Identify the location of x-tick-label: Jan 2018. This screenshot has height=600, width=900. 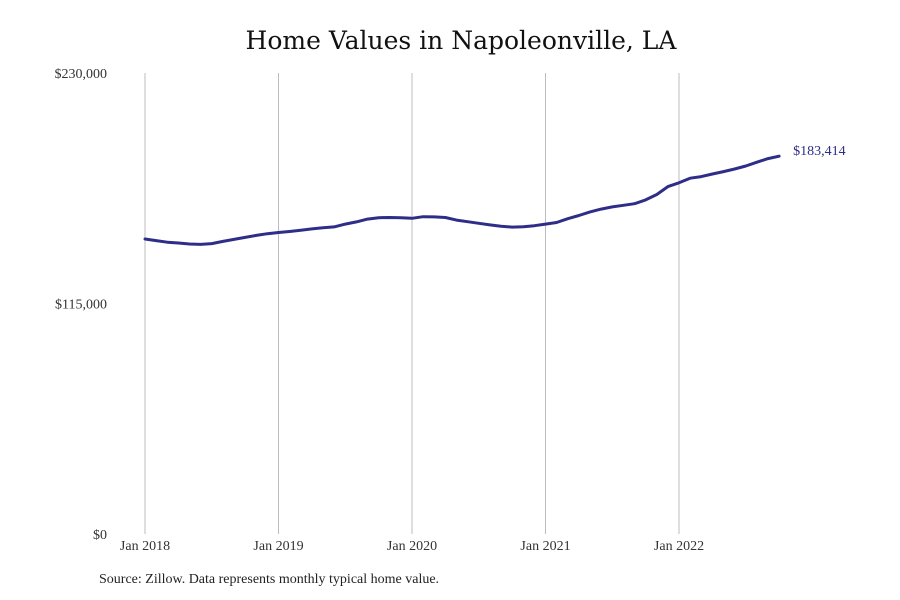
(145, 546).